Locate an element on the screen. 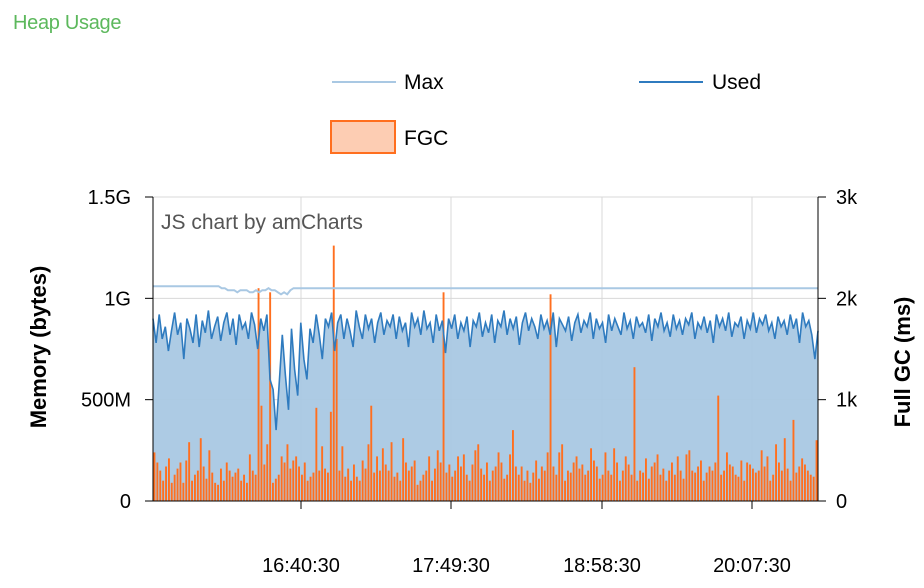  legend-item-used: Used is located at coordinates (700, 82).